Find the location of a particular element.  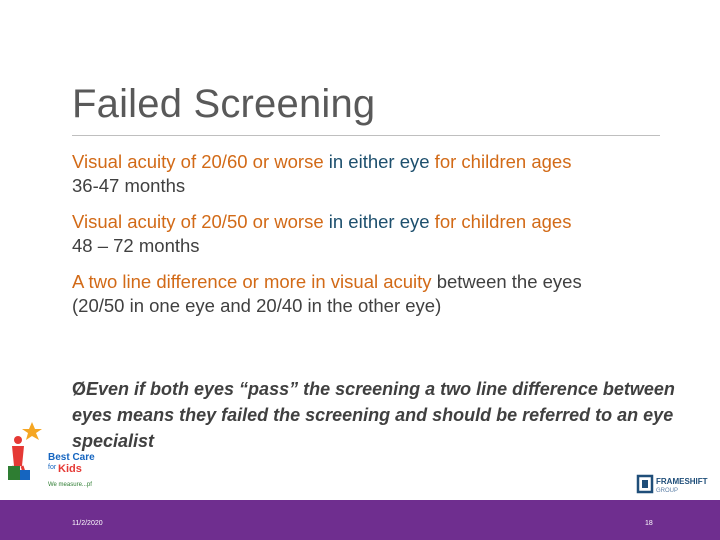

kids-figure-icon: Best Care for Kids We measure...pf is located at coordinates (51, 455).